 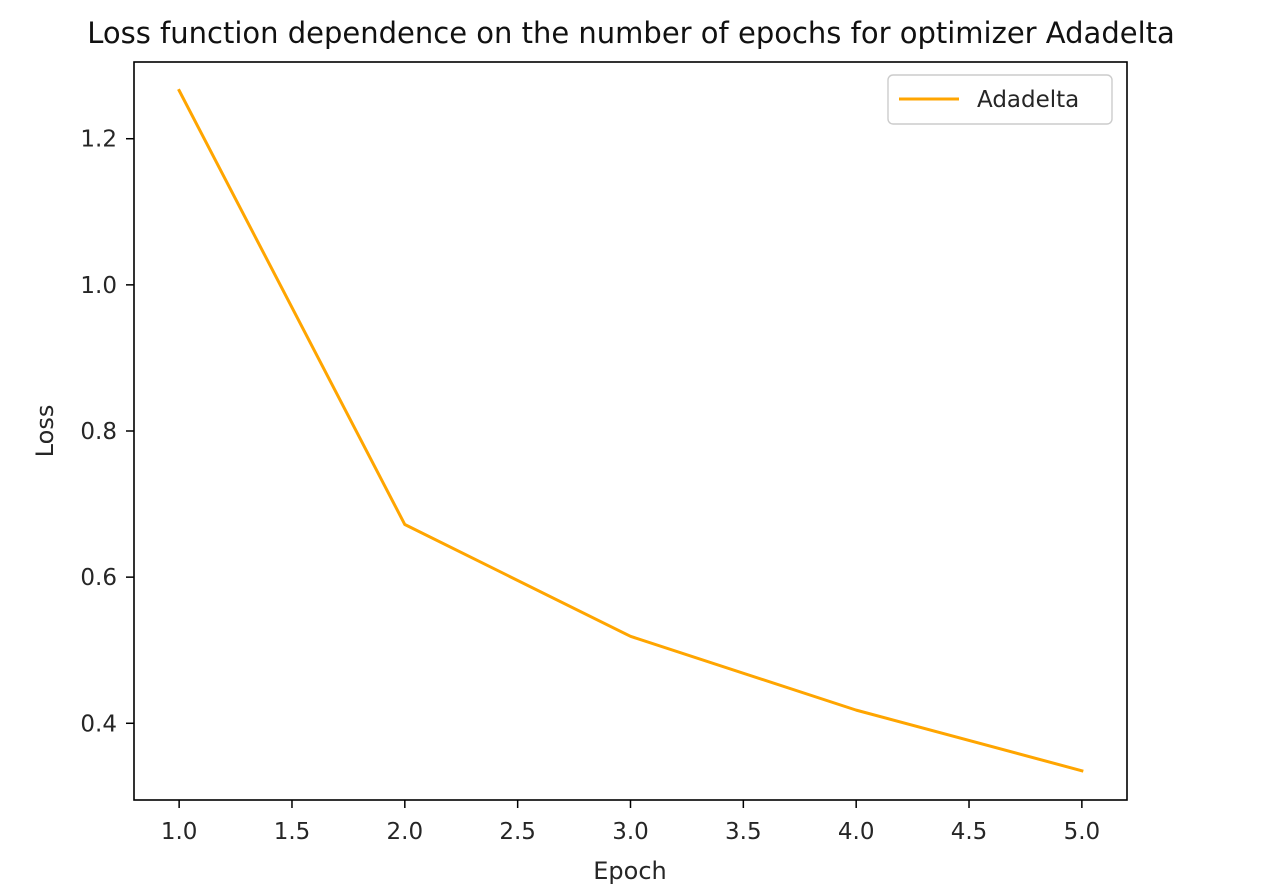 What do you see at coordinates (98, 578) in the screenshot?
I see `y-tick-label: 0.6` at bounding box center [98, 578].